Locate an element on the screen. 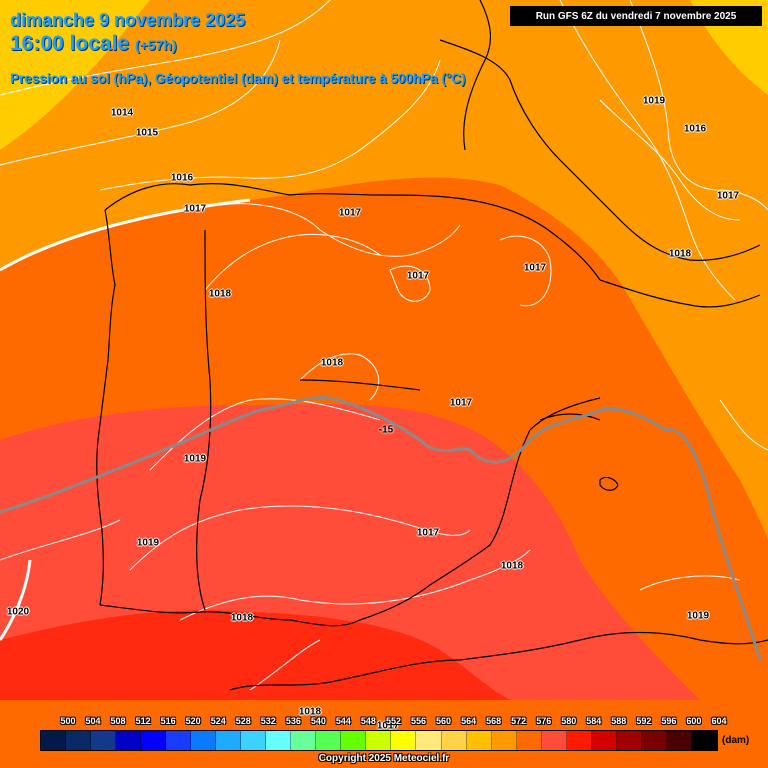  legend-tick-label: 560 is located at coordinates (444, 721).